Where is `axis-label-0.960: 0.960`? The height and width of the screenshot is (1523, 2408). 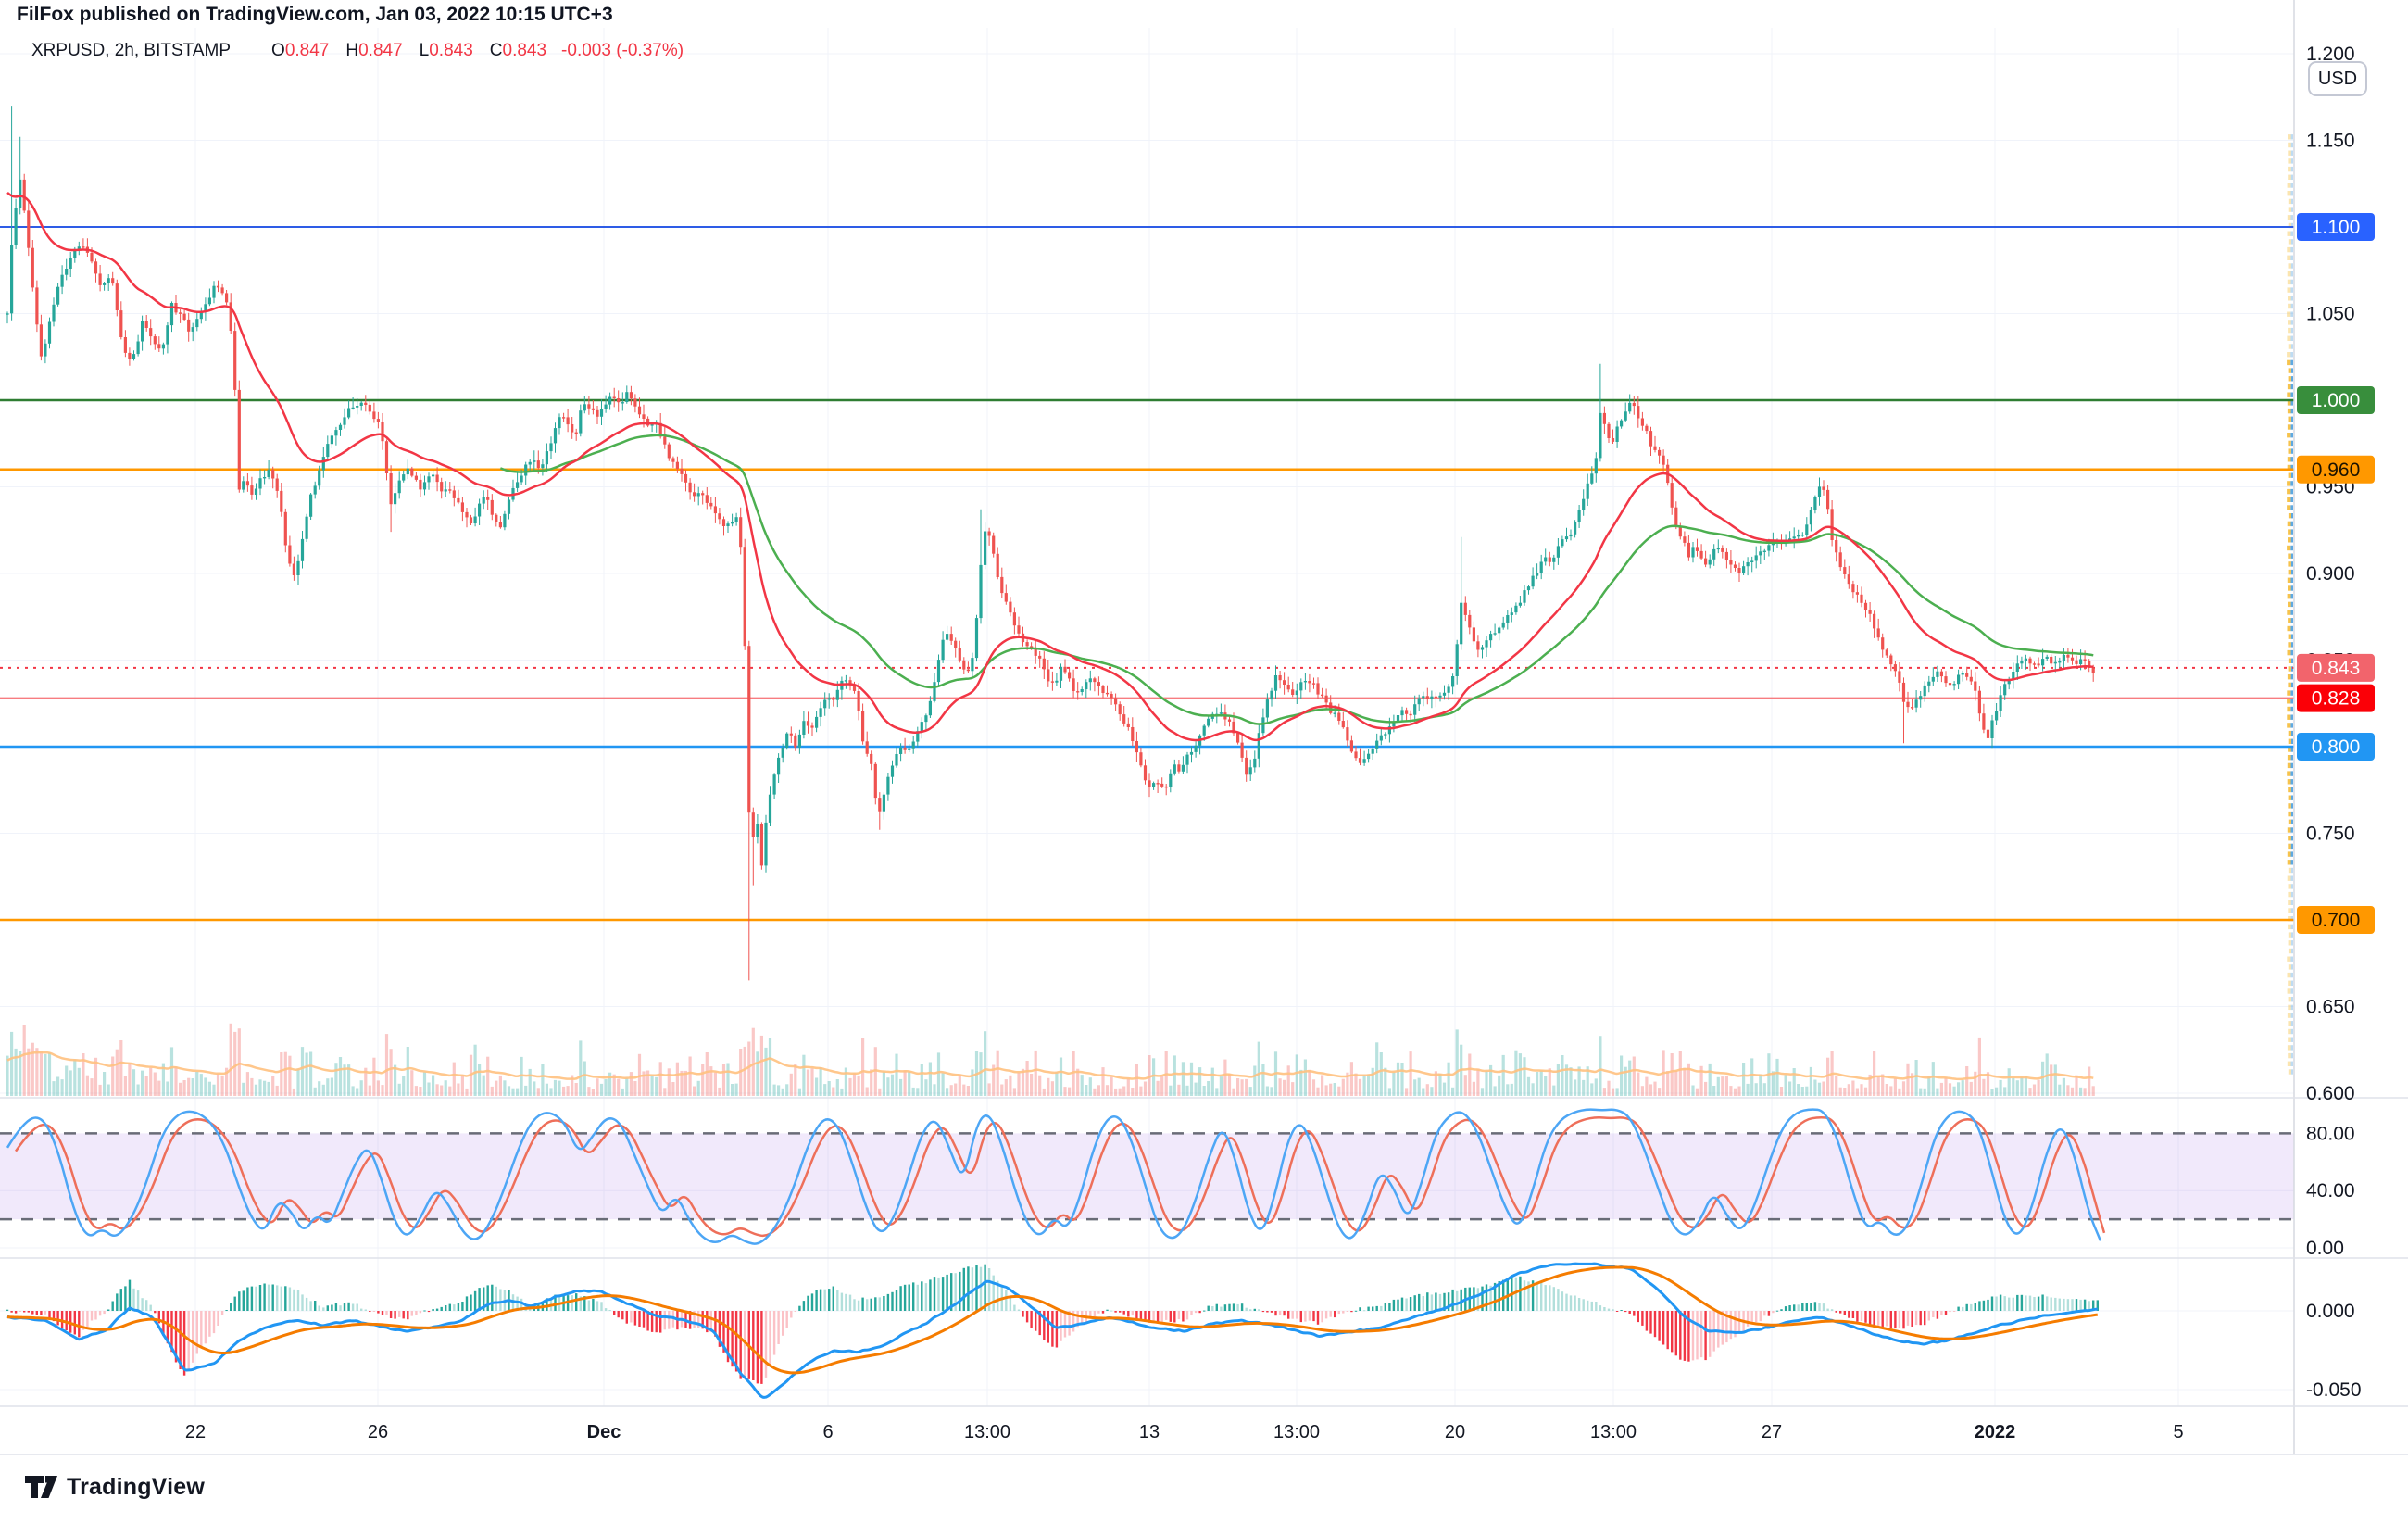 axis-label-0.960: 0.960 is located at coordinates (2336, 469).